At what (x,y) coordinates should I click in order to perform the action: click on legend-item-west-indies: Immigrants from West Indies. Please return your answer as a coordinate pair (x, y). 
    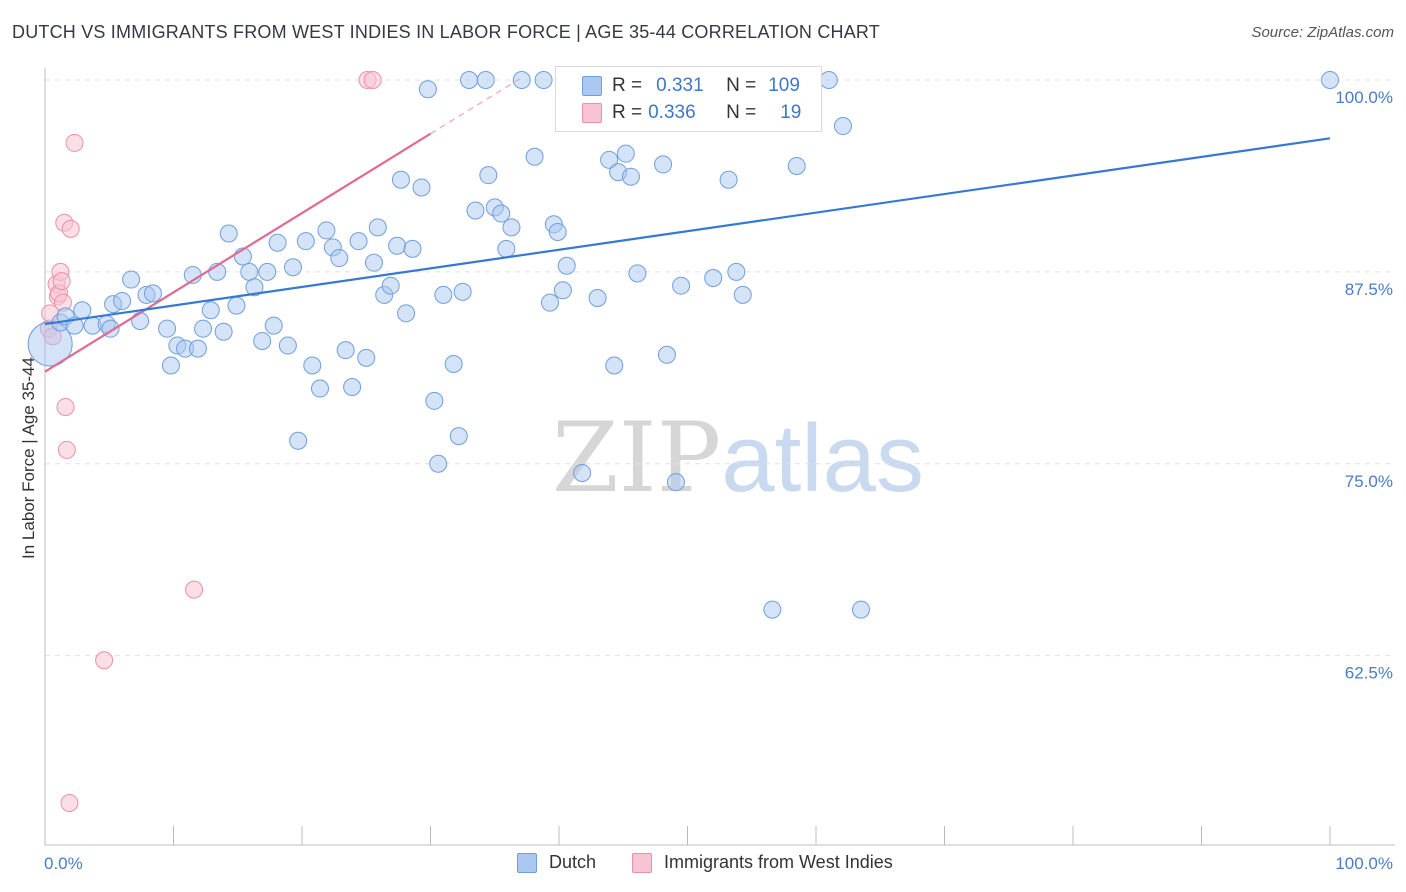
    Looking at the image, I should click on (762, 862).